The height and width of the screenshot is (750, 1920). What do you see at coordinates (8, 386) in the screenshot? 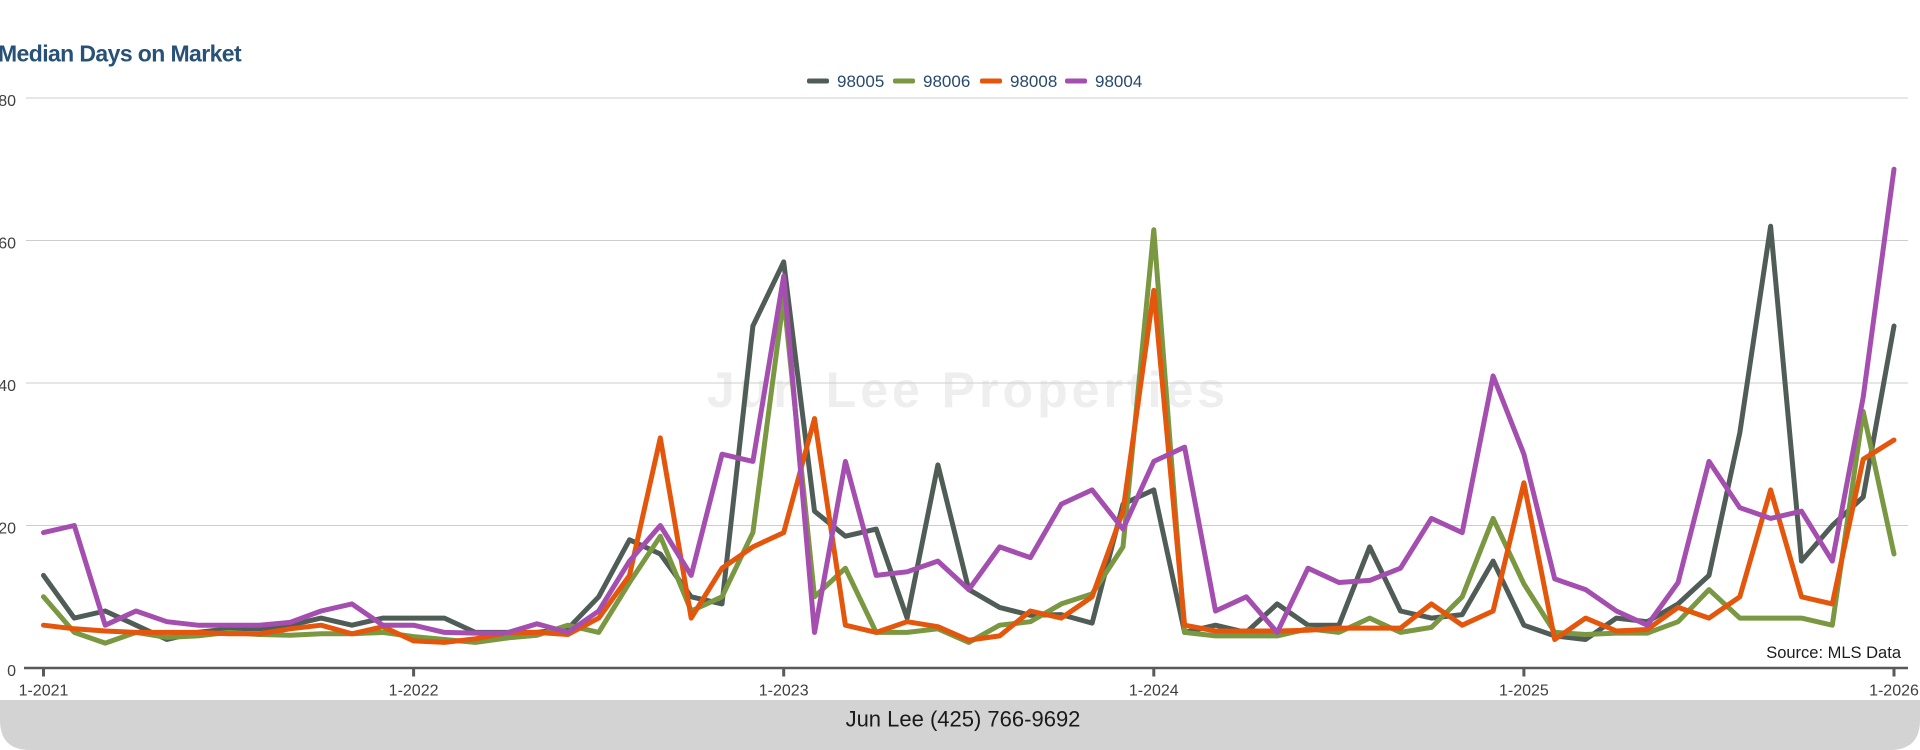
I see `svg-text: 40` at bounding box center [8, 386].